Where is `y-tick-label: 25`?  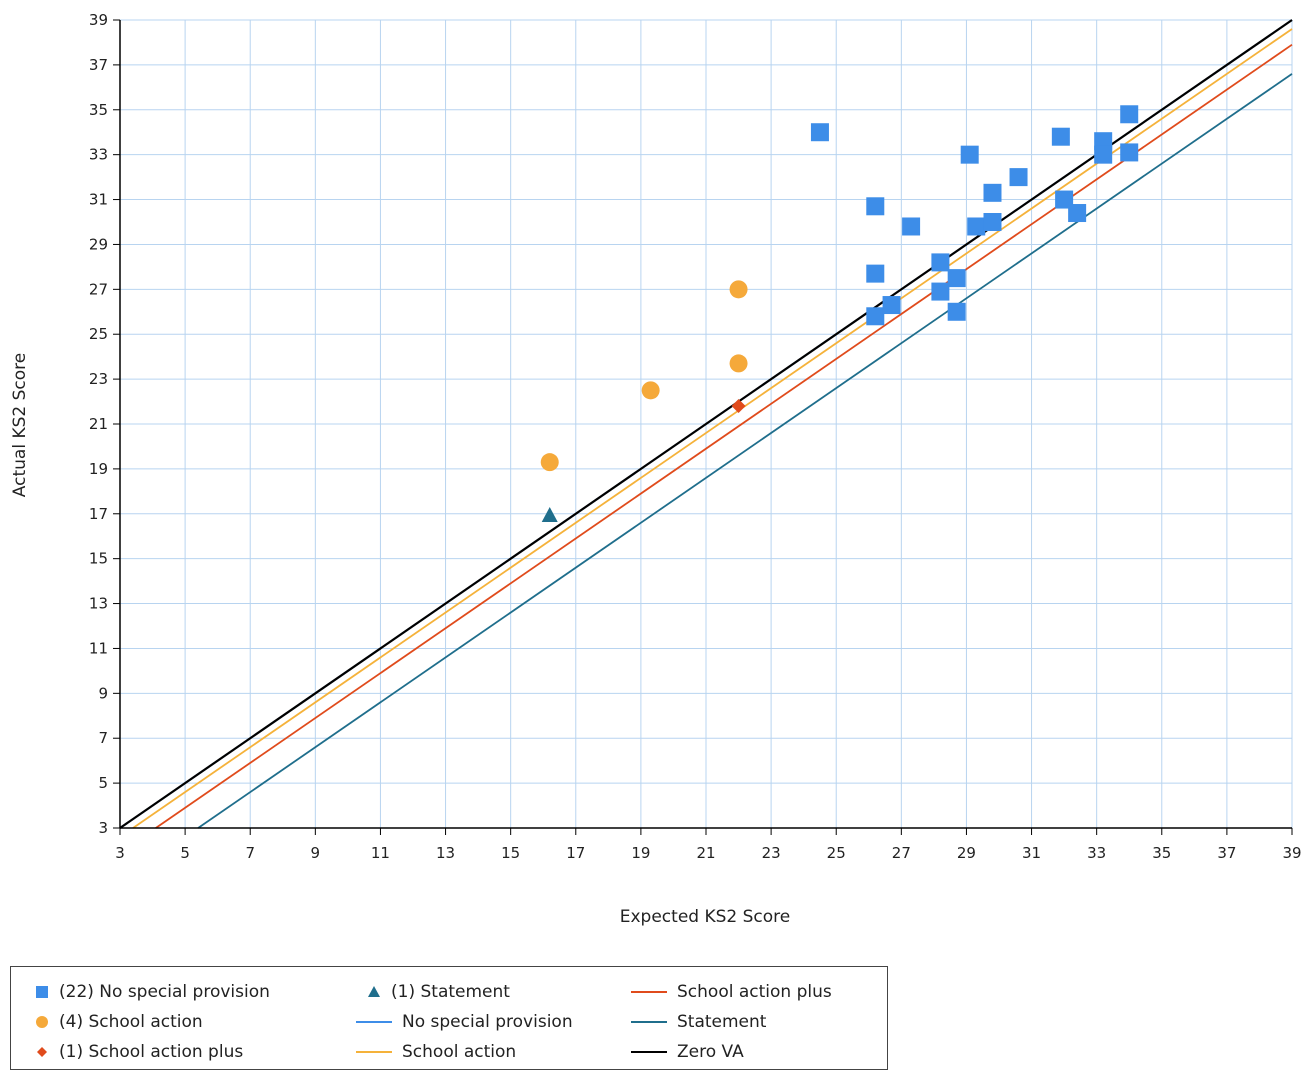
y-tick-label: 25 is located at coordinates (98, 334).